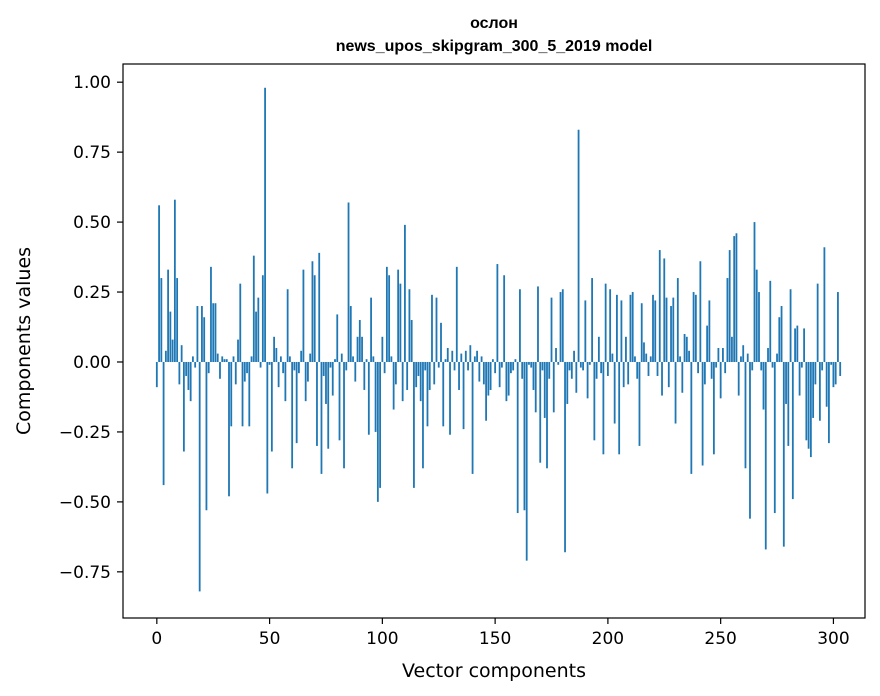 The width and height of the screenshot is (880, 696). What do you see at coordinates (85, 433) in the screenshot?
I see `y-tick-label: −0.25` at bounding box center [85, 433].